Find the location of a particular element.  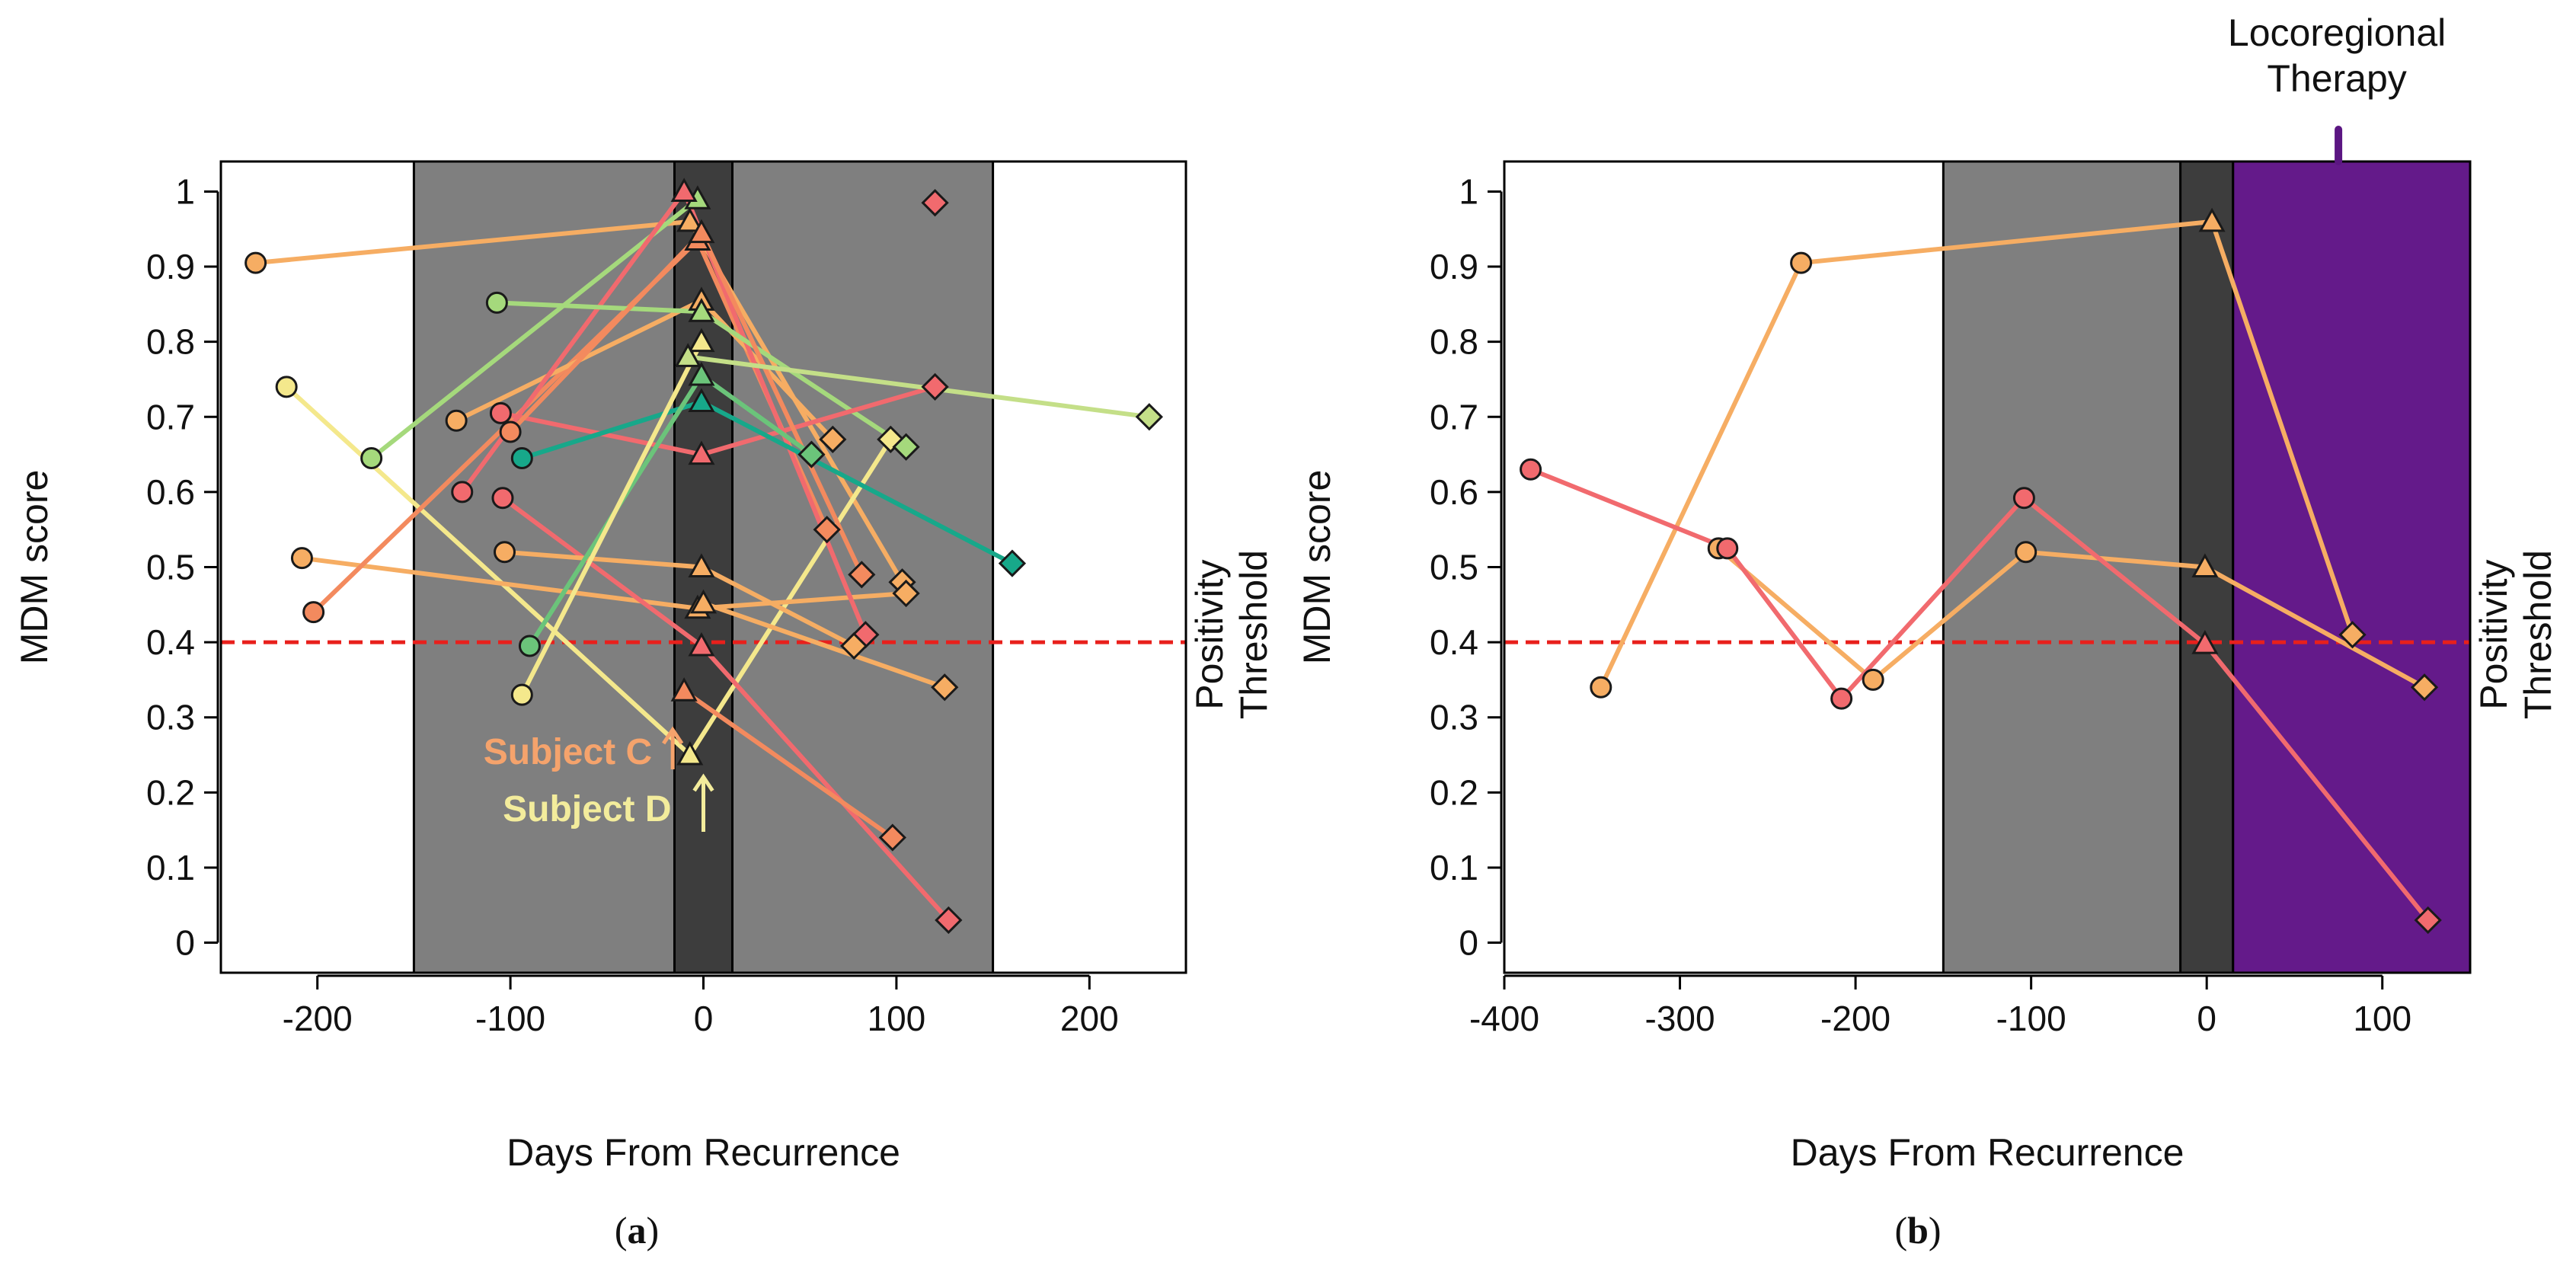

x-tick-label-4: 0 is located at coordinates (2207, 1018).